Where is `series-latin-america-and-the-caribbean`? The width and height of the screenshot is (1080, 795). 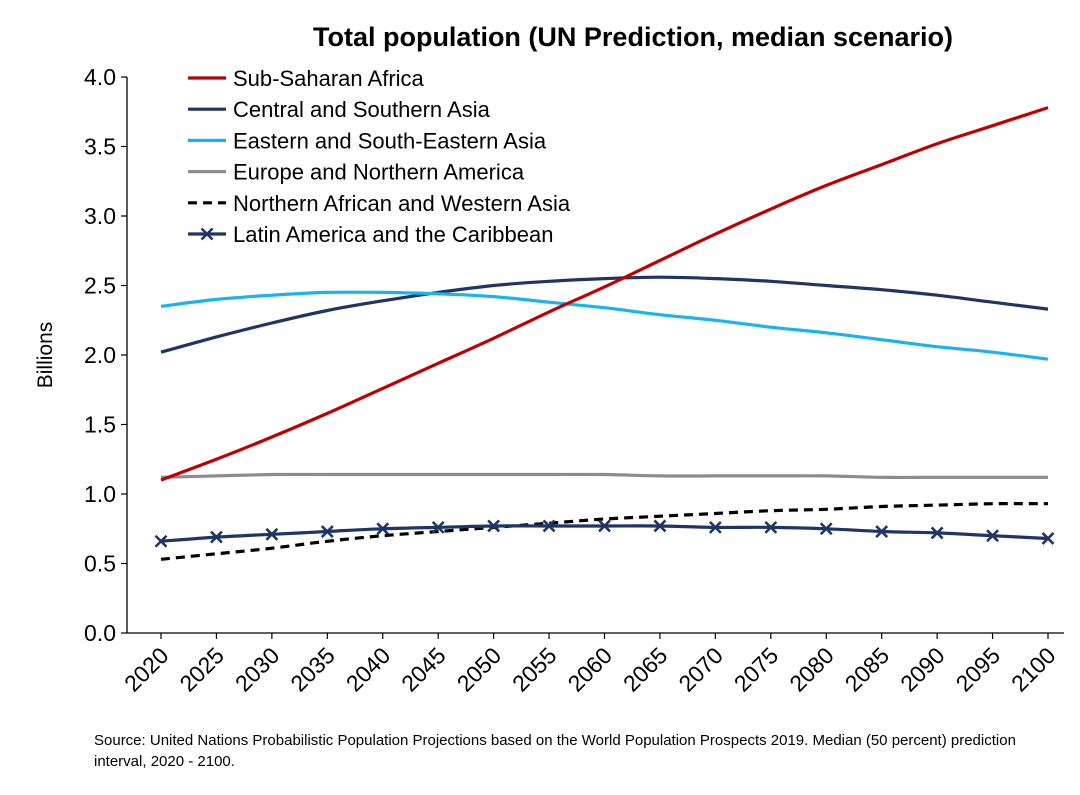
series-latin-america-and-the-caribbean is located at coordinates (605, 533).